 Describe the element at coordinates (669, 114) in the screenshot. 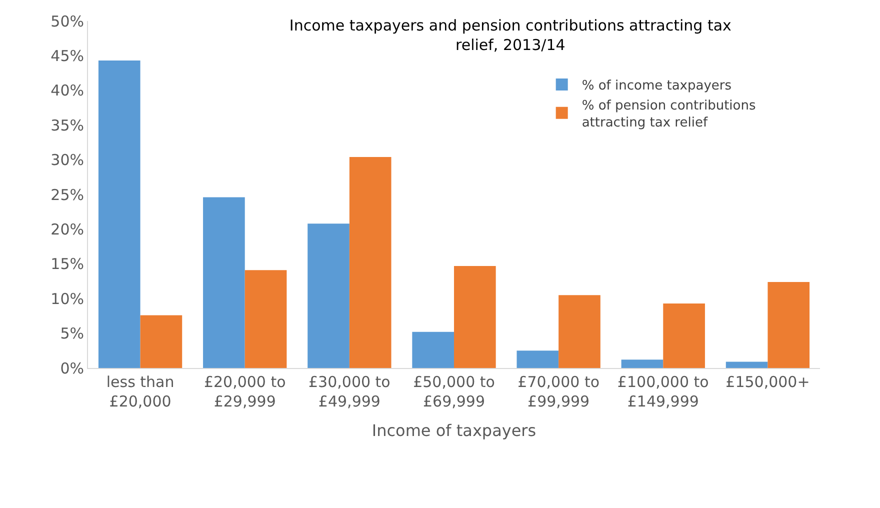

I see `legend-label: % of pension contributions attracting tax relief` at that location.